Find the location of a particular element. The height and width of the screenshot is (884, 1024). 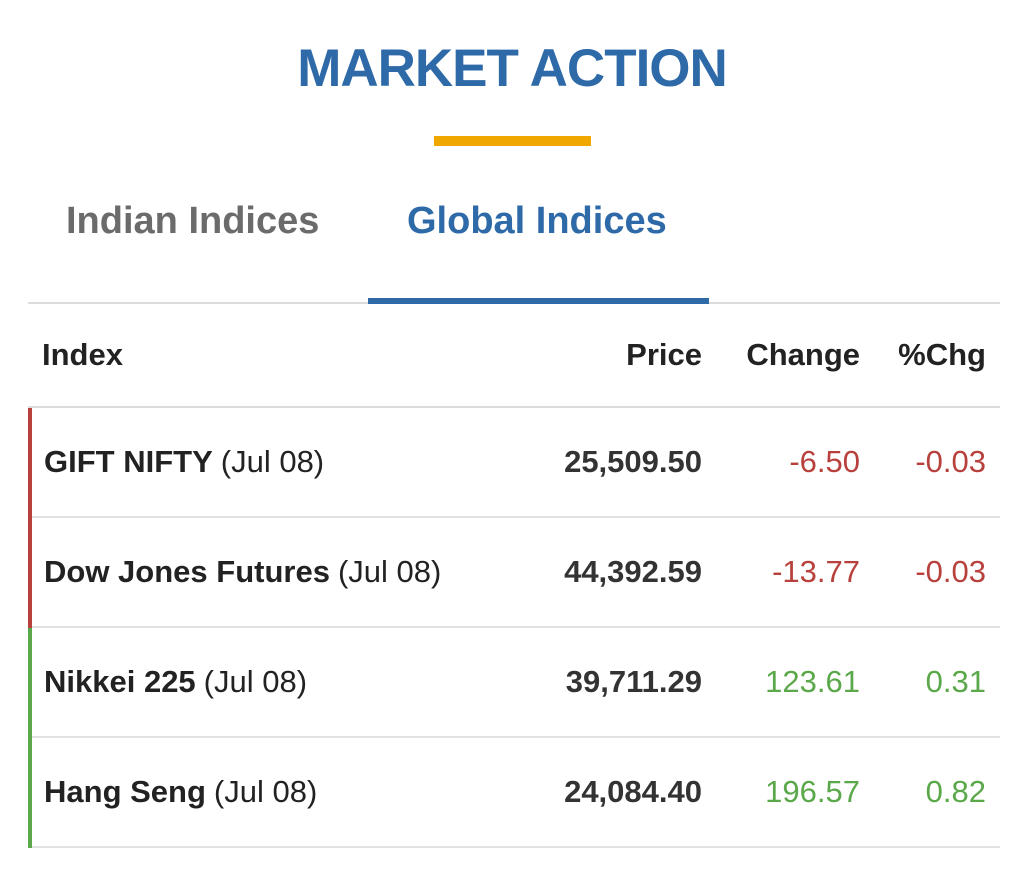

index-price: 25,509.50 is located at coordinates (633, 461).